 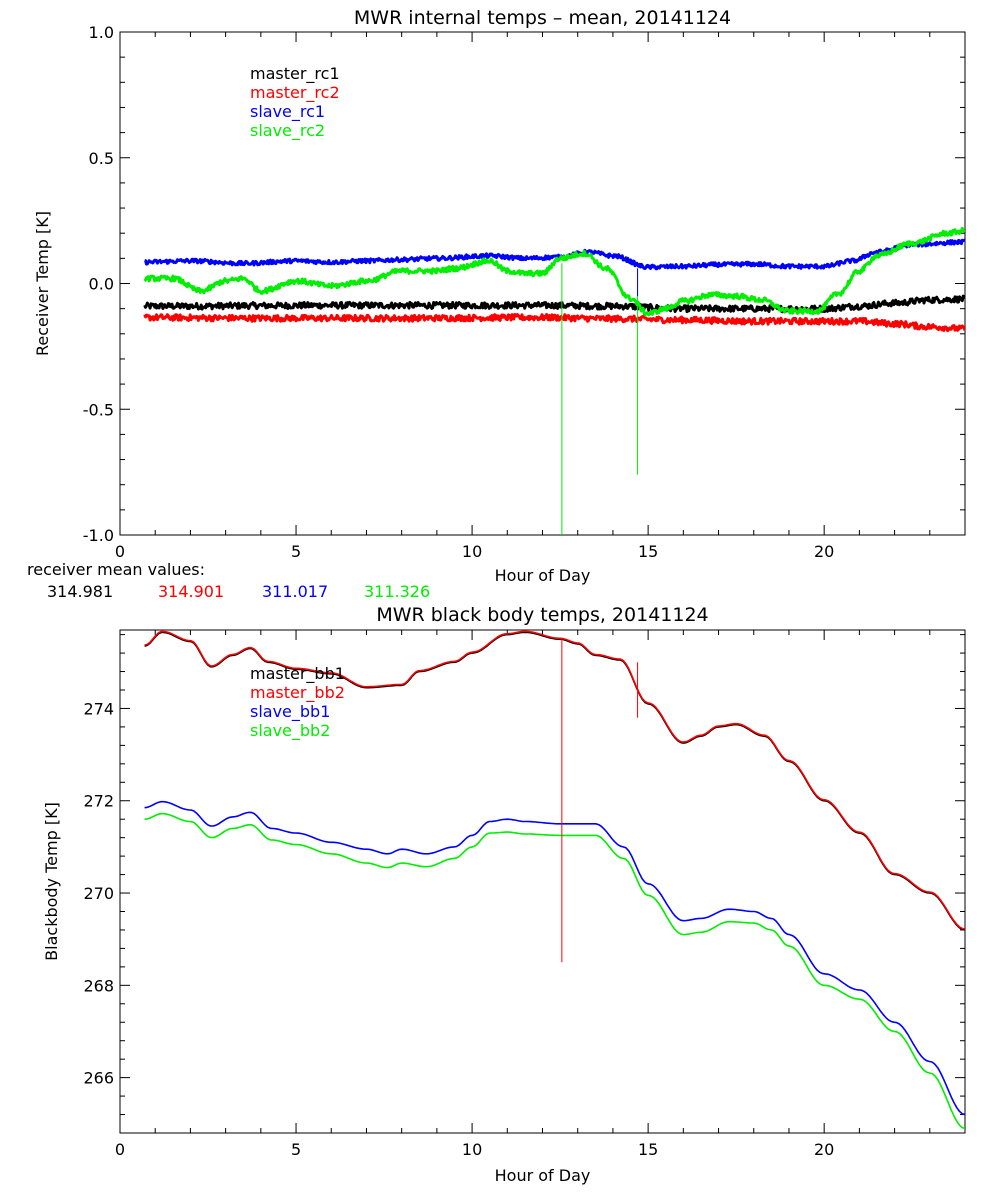 I want to click on chart-title: MWR internal temps – mean, 20141124, so click(x=542, y=18).